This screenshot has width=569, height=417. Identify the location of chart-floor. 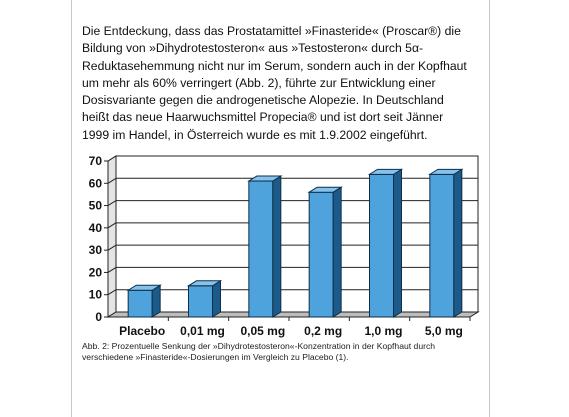
(293, 314).